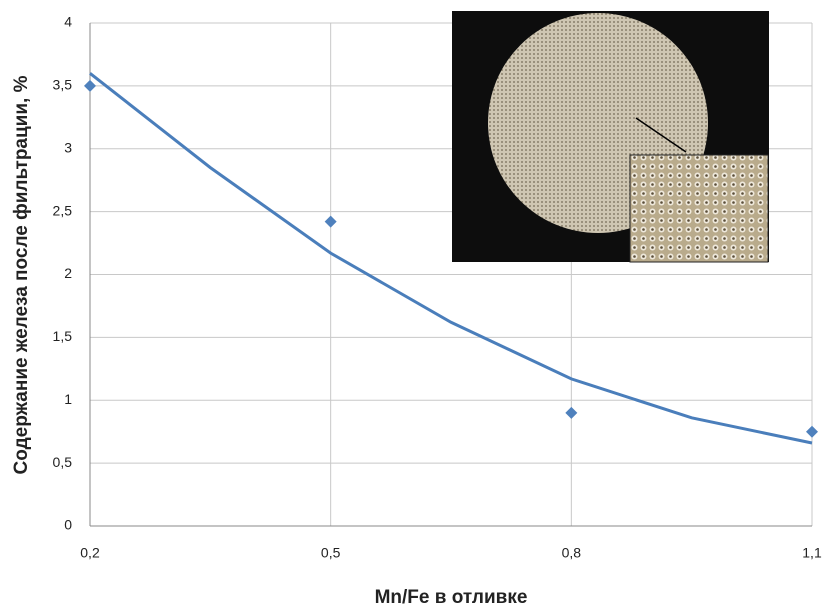  I want to click on y-tick-label: 2, so click(68, 273).